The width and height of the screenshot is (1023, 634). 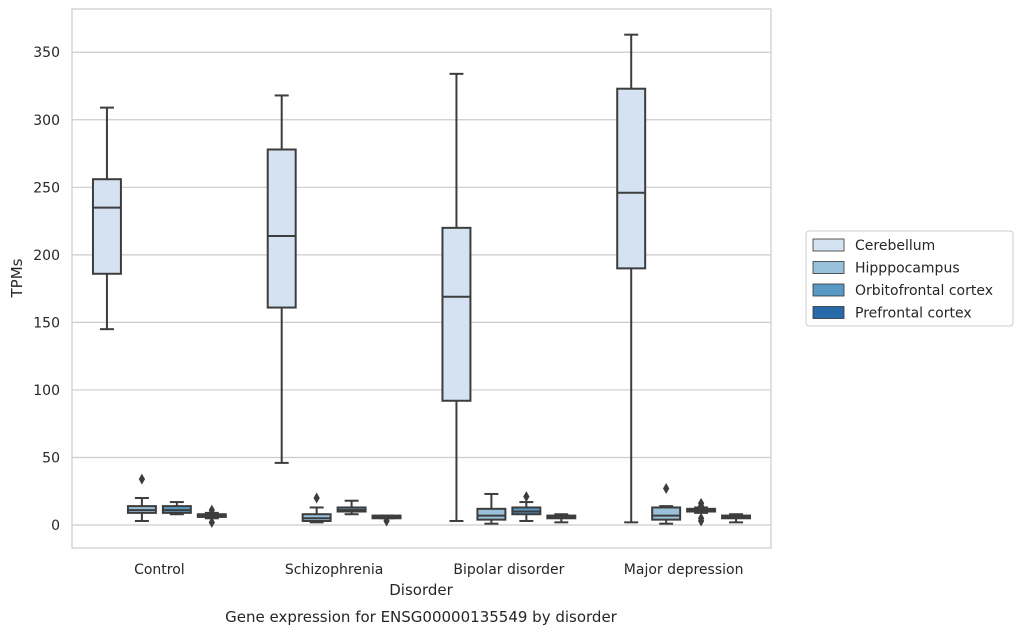 I want to click on legend-frame, so click(x=909, y=278).